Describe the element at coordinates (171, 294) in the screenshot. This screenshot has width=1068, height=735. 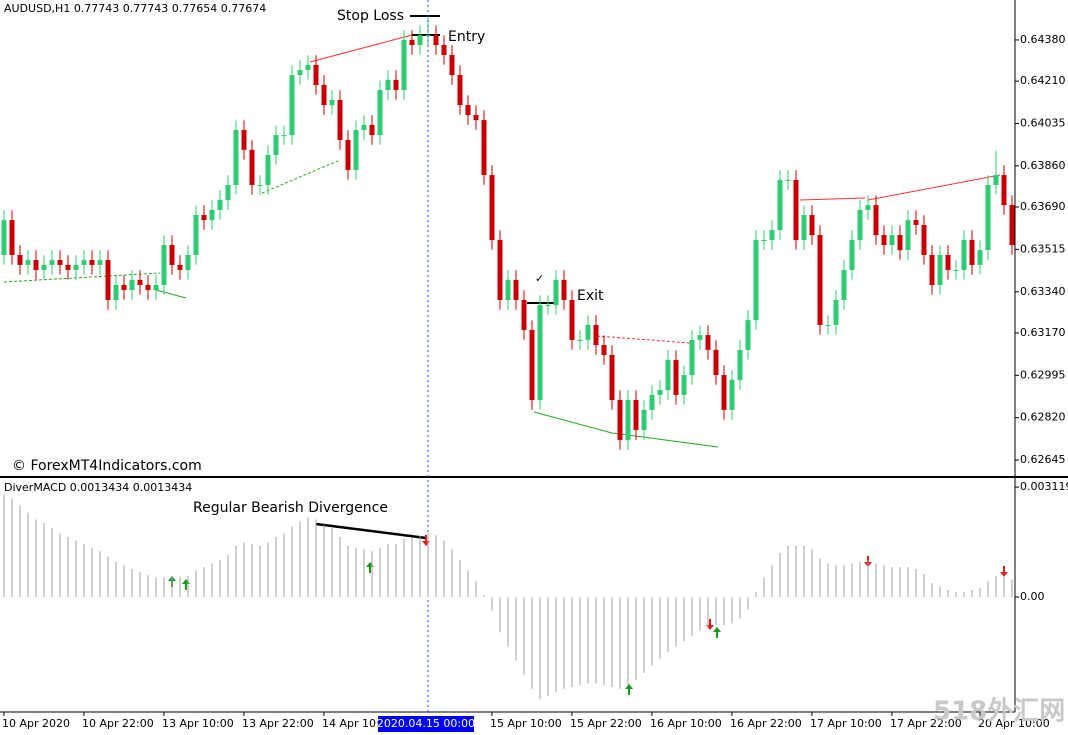
I see `bullish-divergence-line` at that location.